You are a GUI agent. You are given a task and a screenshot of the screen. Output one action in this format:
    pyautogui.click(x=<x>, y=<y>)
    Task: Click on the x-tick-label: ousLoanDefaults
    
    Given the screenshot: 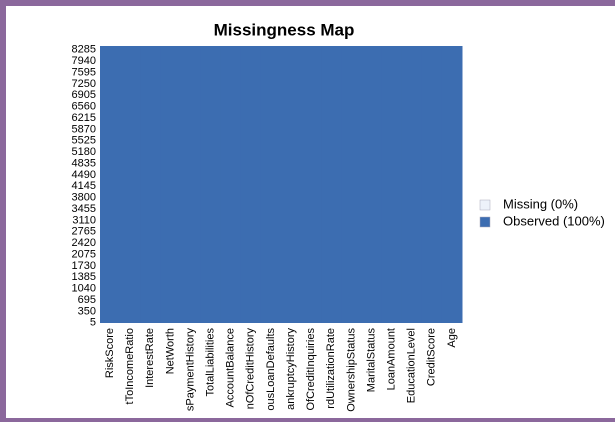 What is the action you would take?
    pyautogui.click(x=271, y=369)
    